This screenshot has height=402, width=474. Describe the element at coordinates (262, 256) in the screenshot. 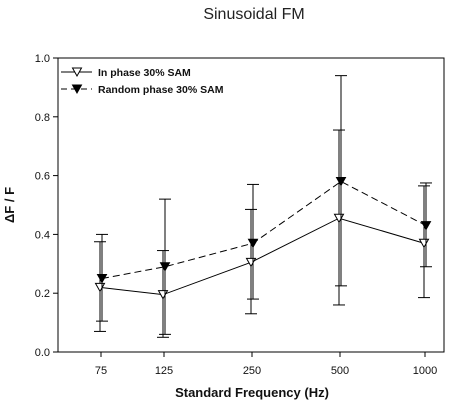

I see `series-line` at that location.